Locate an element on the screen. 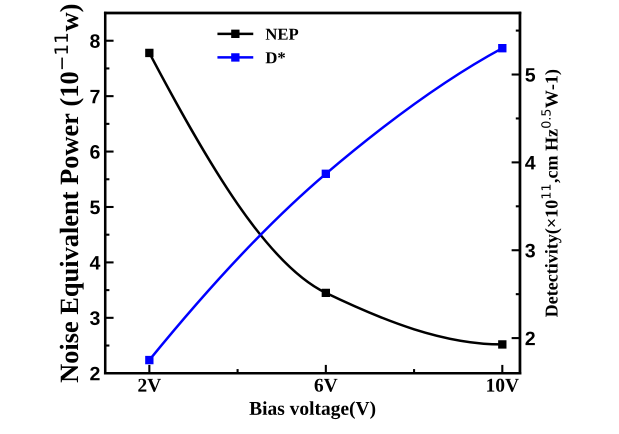  legend-label: NEP is located at coordinates (282, 34).